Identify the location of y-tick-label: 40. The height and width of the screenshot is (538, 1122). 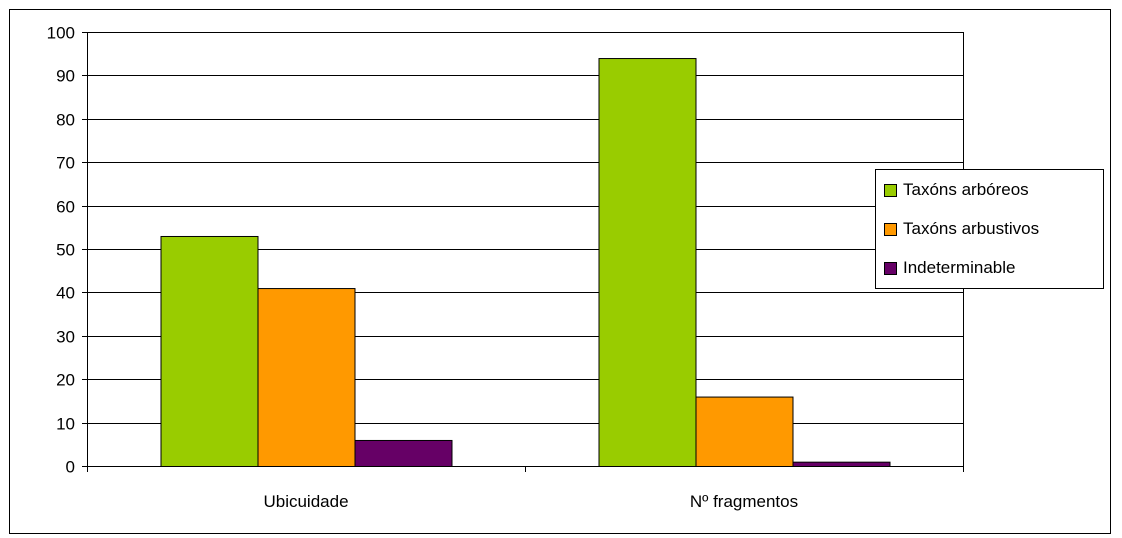
(65, 293).